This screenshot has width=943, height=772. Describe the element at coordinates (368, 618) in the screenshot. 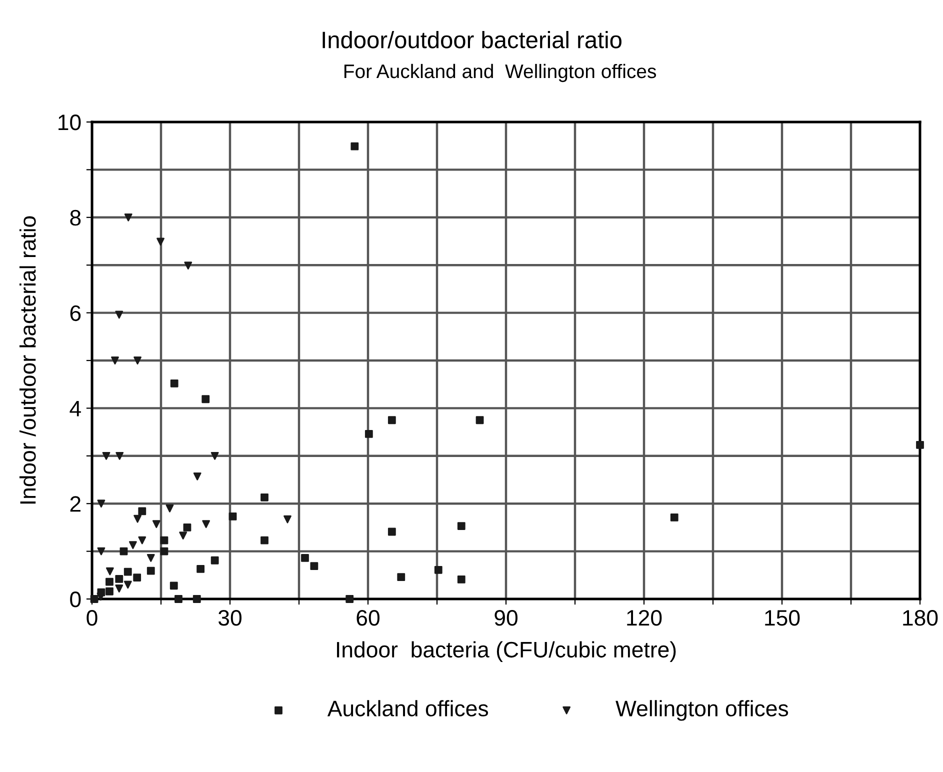

I see `x-tick-label: 60` at that location.